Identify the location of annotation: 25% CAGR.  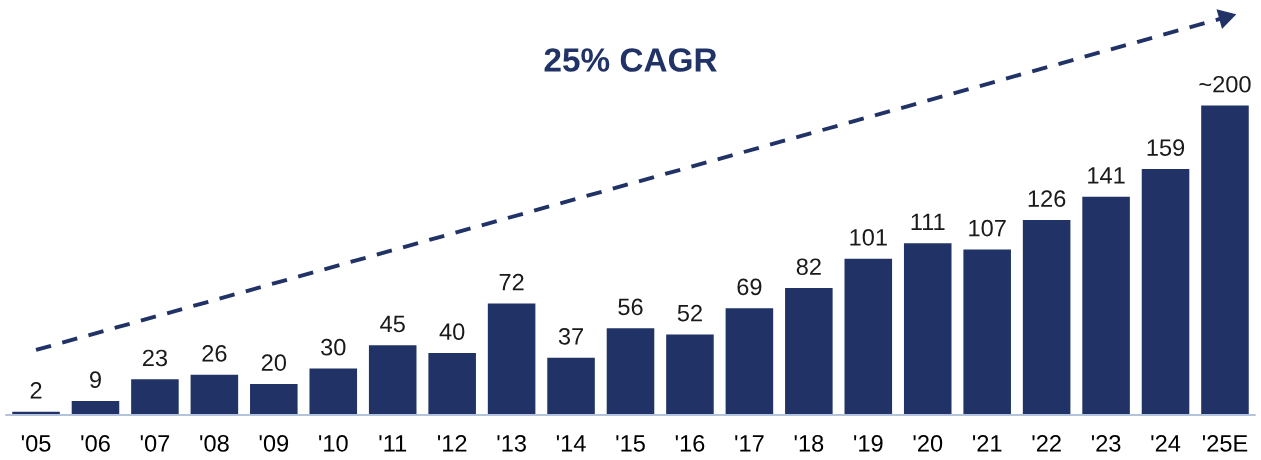
(630, 60).